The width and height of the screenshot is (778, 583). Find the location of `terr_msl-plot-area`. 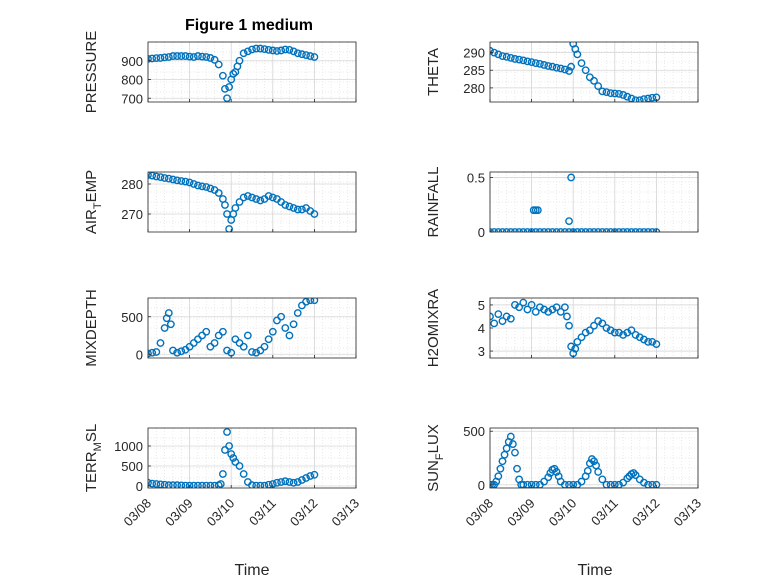

terr_msl-plot-area is located at coordinates (252, 458).